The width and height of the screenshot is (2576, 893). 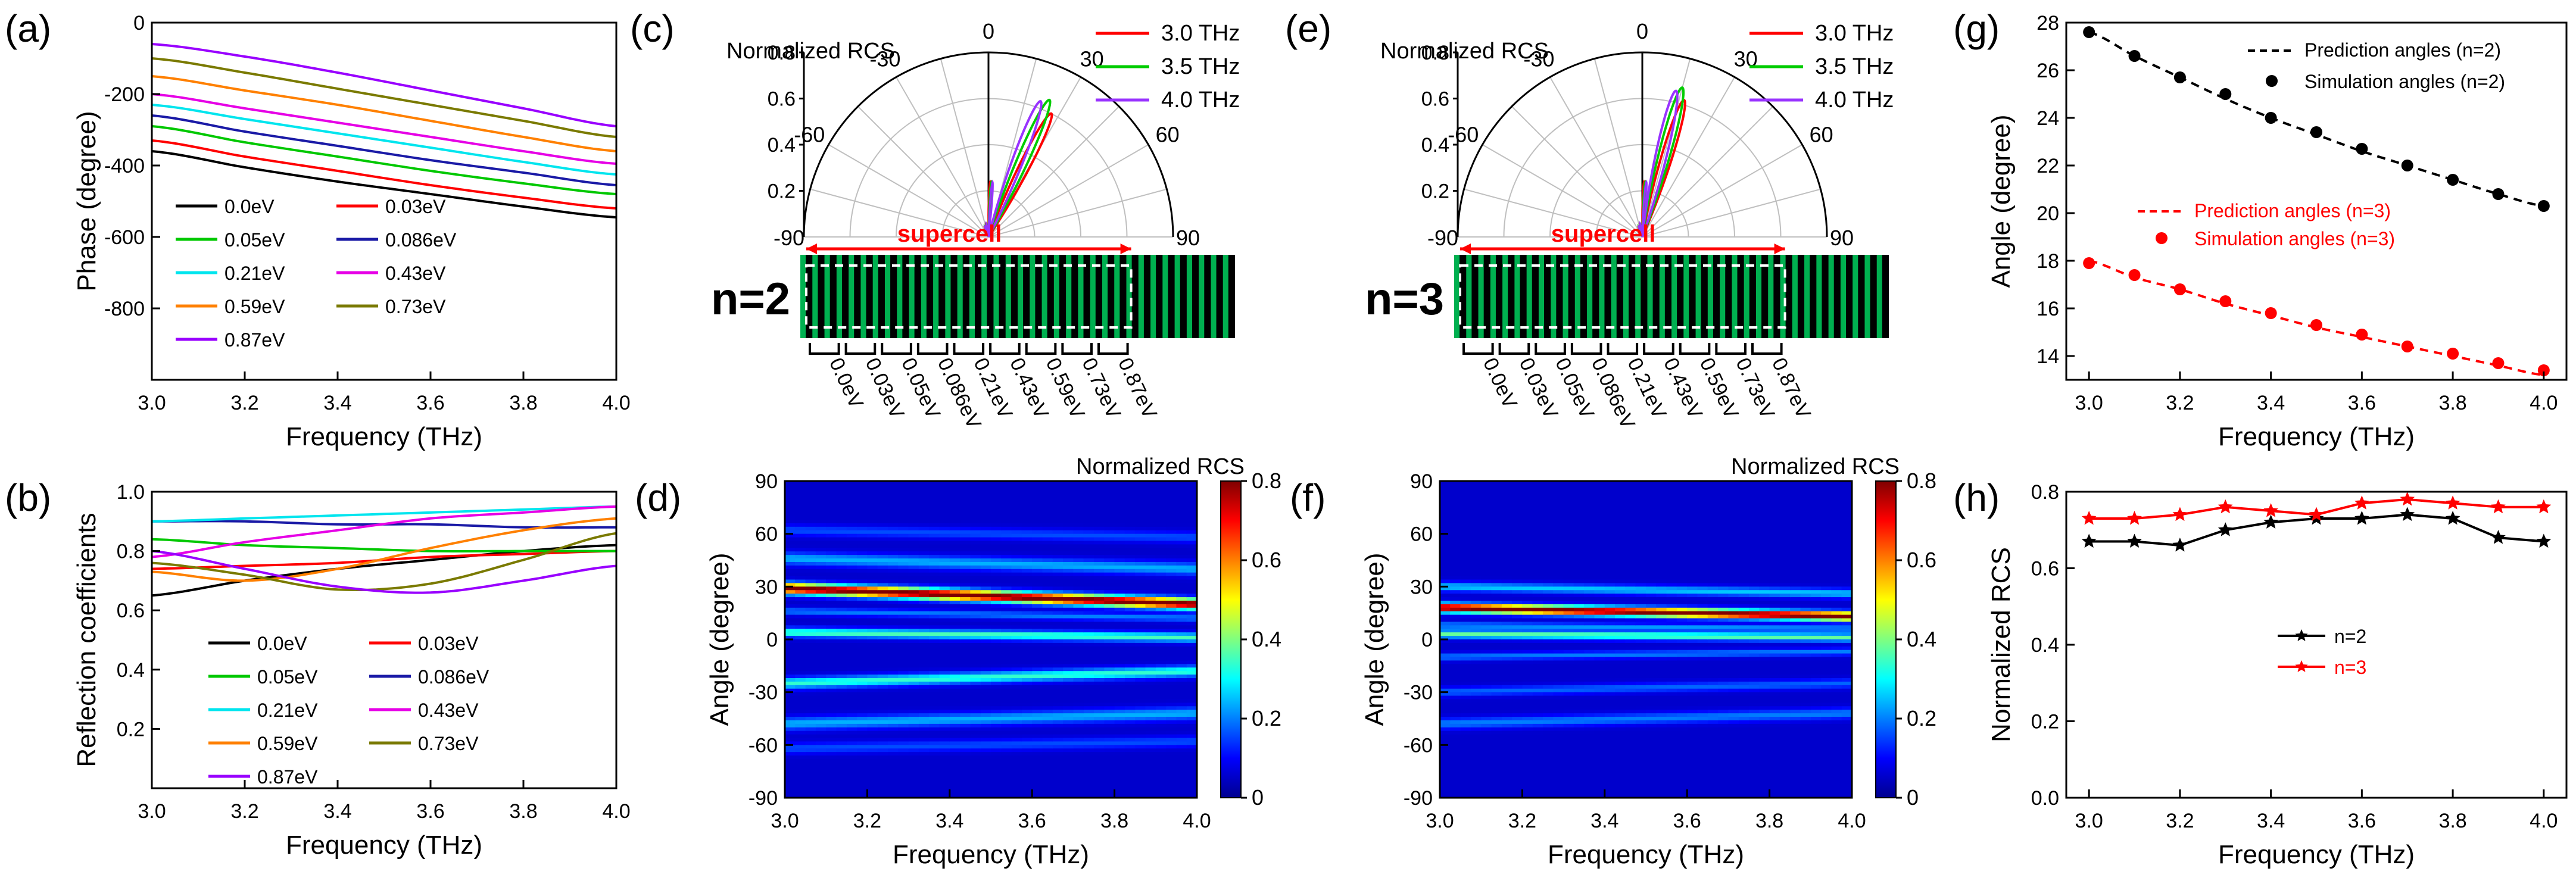 What do you see at coordinates (772, 640) in the screenshot?
I see `y-tick-label: 0` at bounding box center [772, 640].